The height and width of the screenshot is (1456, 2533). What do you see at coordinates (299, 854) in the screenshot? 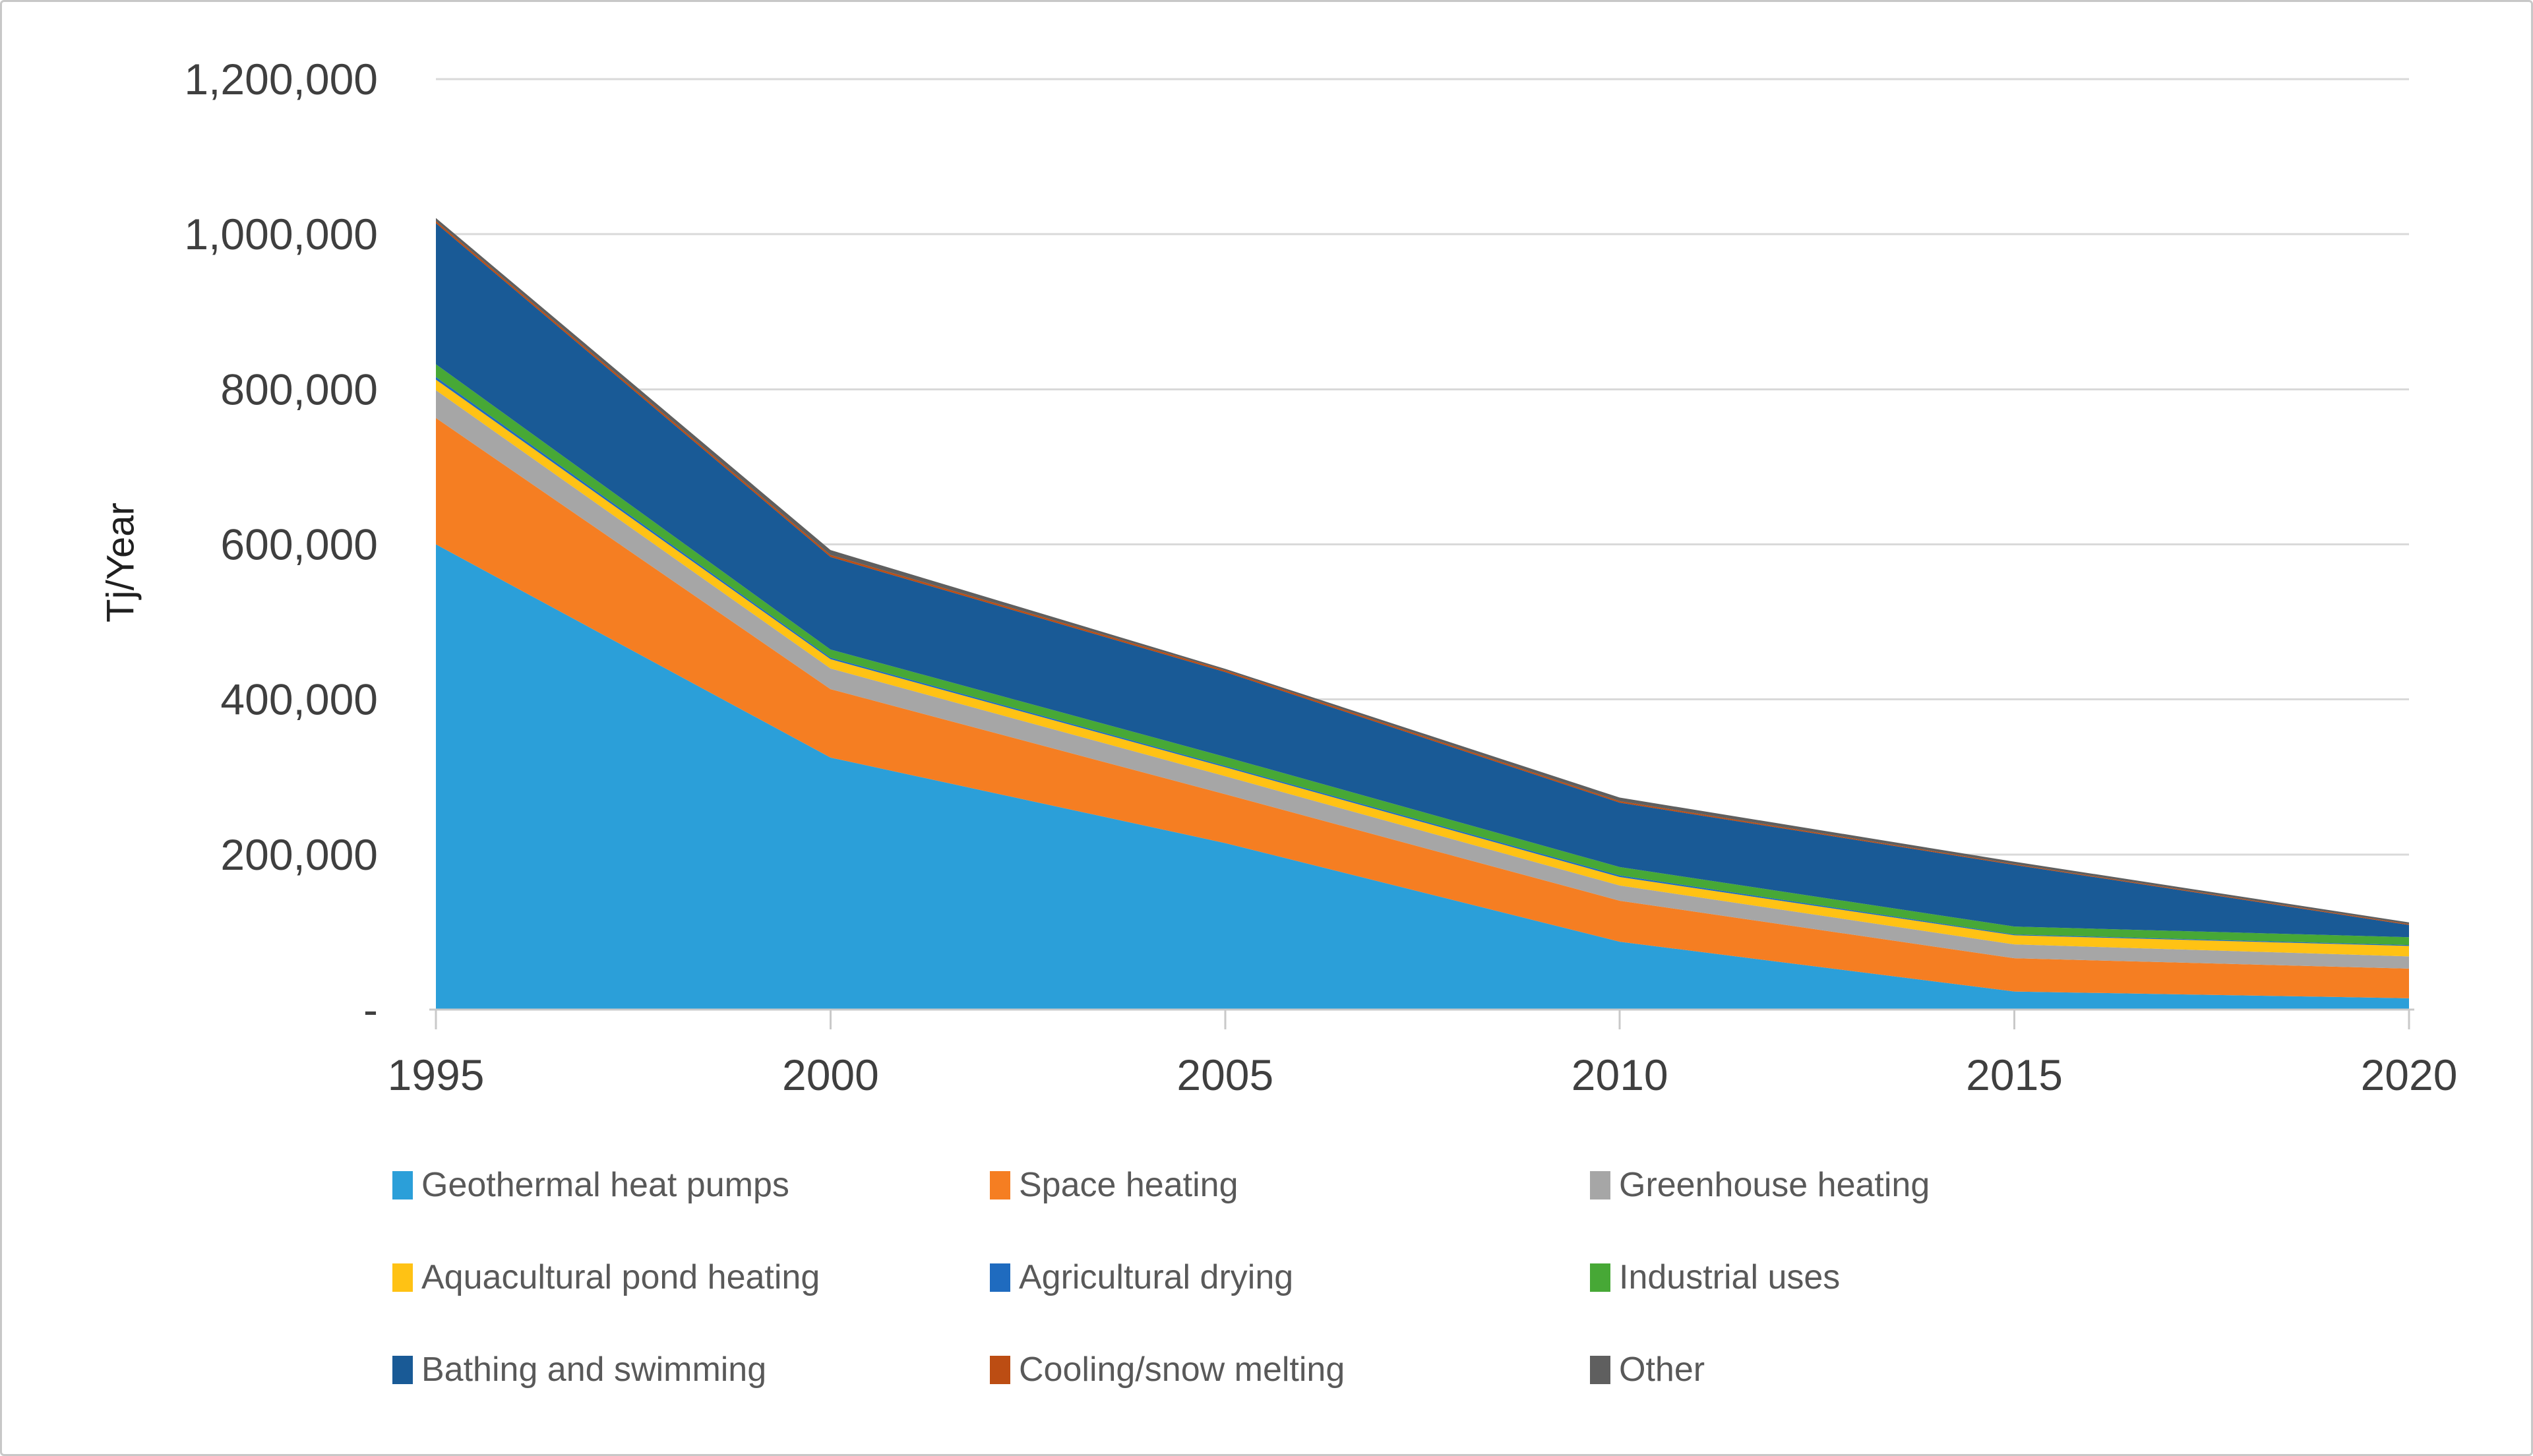
I see `y-axis-tick-label: 200,000` at bounding box center [299, 854].